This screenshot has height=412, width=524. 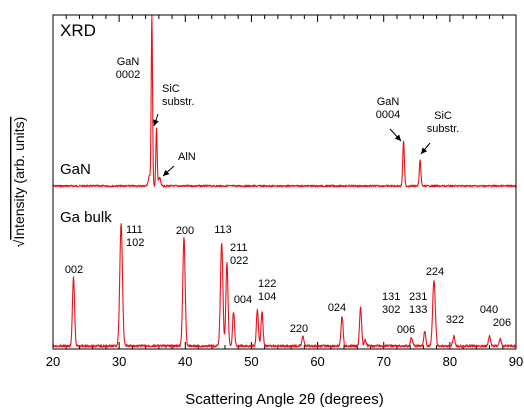 I want to click on peak-annotation: 206, so click(x=502, y=323).